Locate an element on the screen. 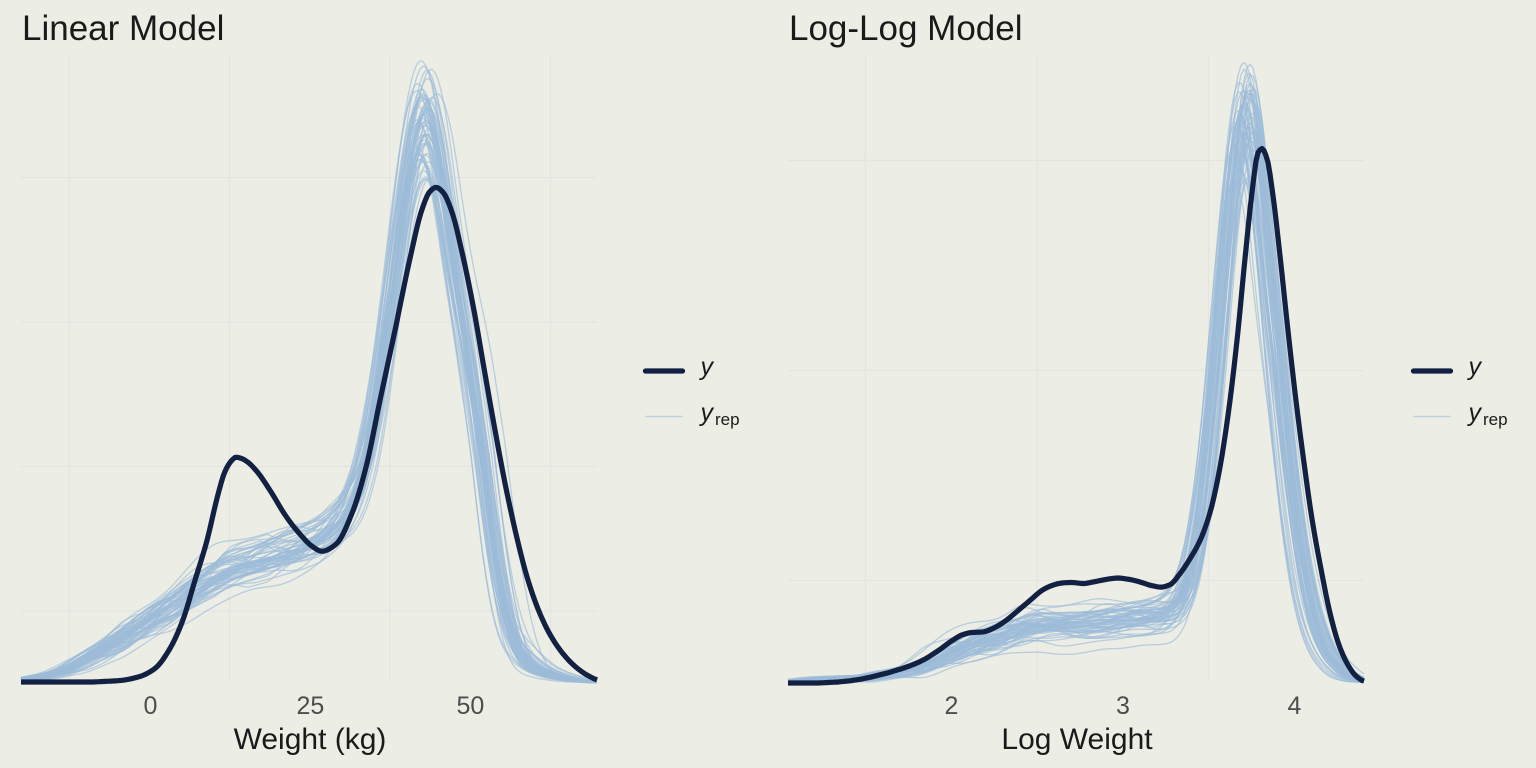 The width and height of the screenshot is (1536, 768). svg-text: Log-Log Model is located at coordinates (906, 28).